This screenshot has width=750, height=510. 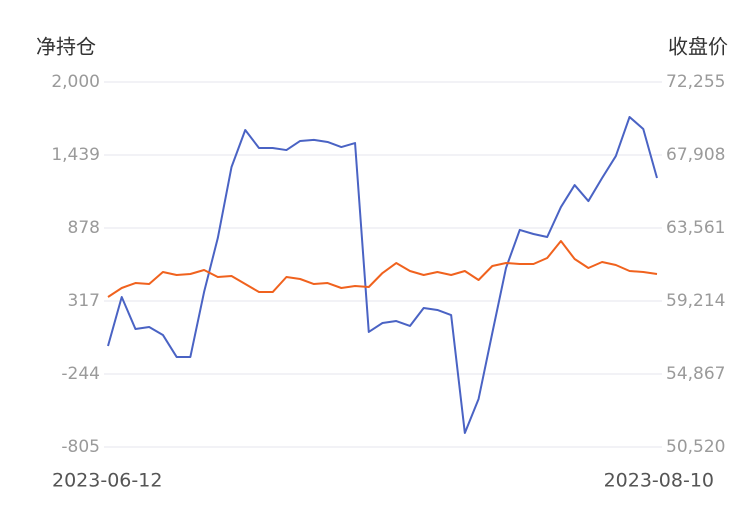 What do you see at coordinates (107, 481) in the screenshot?
I see `x-tick-label: 2023-06-12` at bounding box center [107, 481].